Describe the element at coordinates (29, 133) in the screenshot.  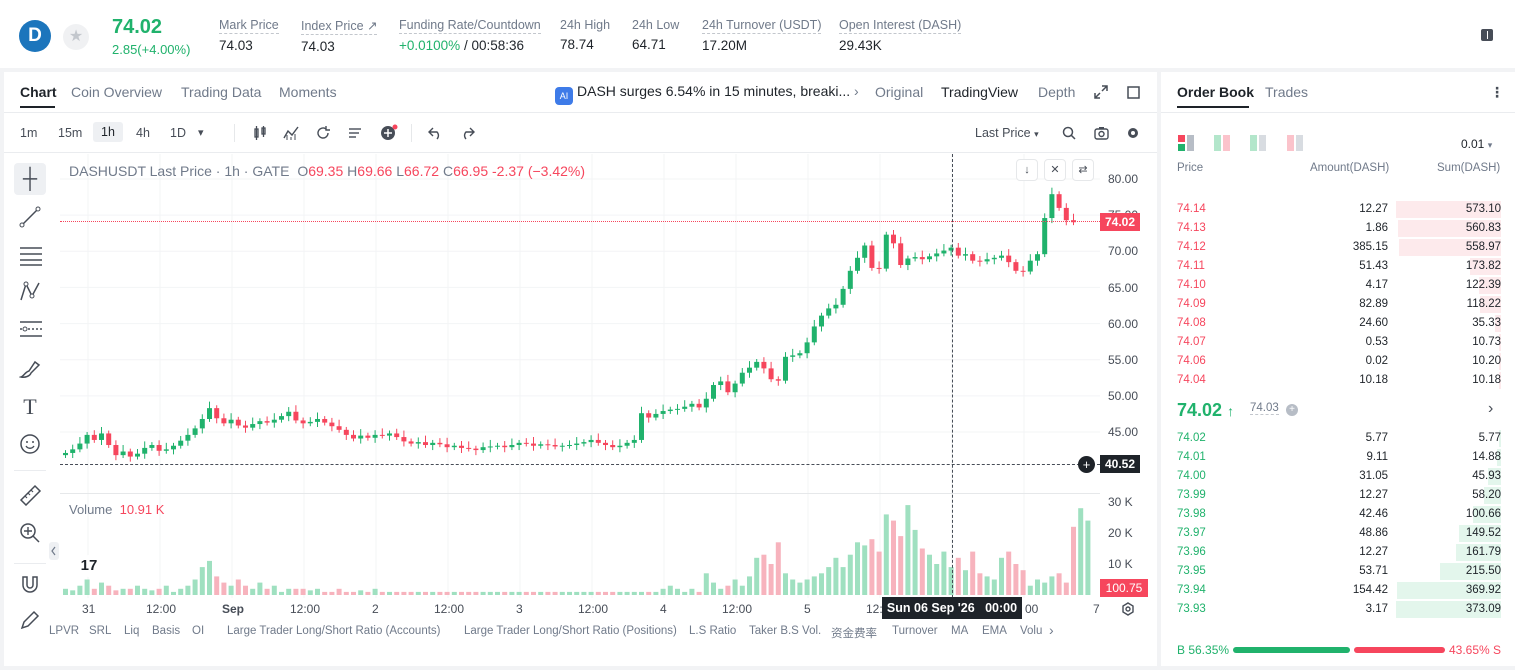
I see `timeframe-1m: 1m` at that location.